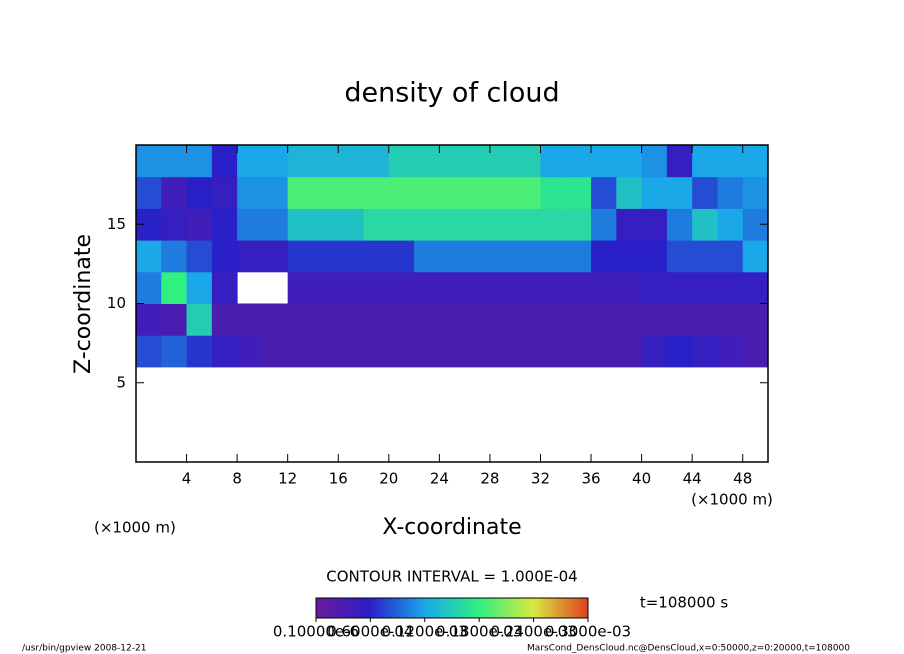 The image size is (904, 654). What do you see at coordinates (452, 608) in the screenshot?
I see `colorbar` at bounding box center [452, 608].